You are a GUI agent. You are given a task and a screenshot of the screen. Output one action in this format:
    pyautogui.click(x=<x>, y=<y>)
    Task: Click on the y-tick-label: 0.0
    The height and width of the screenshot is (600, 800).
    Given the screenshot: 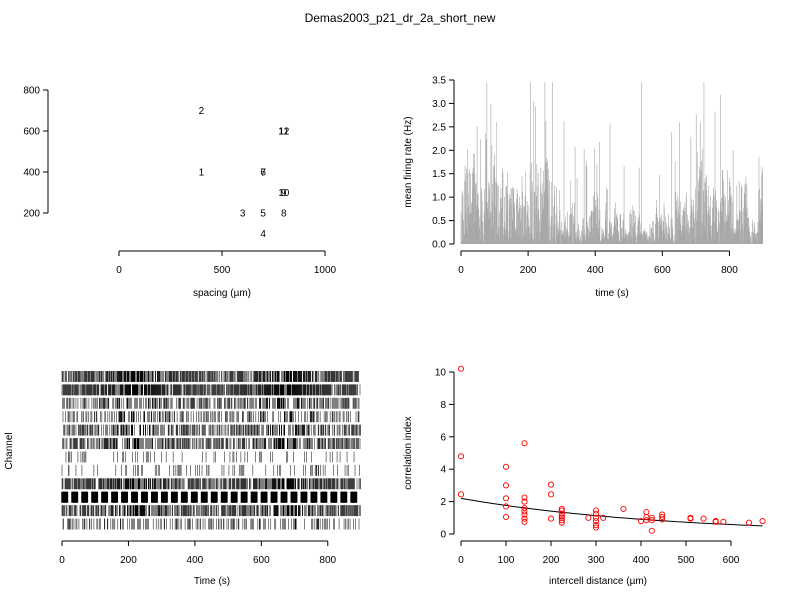 What is the action you would take?
    pyautogui.click(x=439, y=245)
    